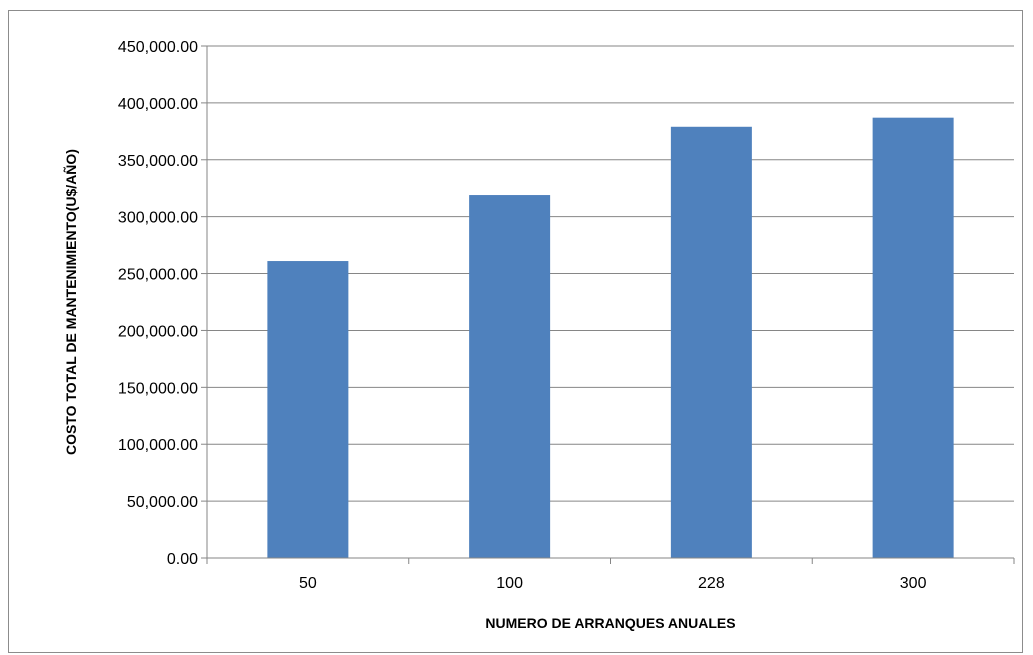 This screenshot has height=655, width=1033. What do you see at coordinates (610, 623) in the screenshot?
I see `x-axis-title: NUMERO DE ARRANQUES ANUALES` at bounding box center [610, 623].